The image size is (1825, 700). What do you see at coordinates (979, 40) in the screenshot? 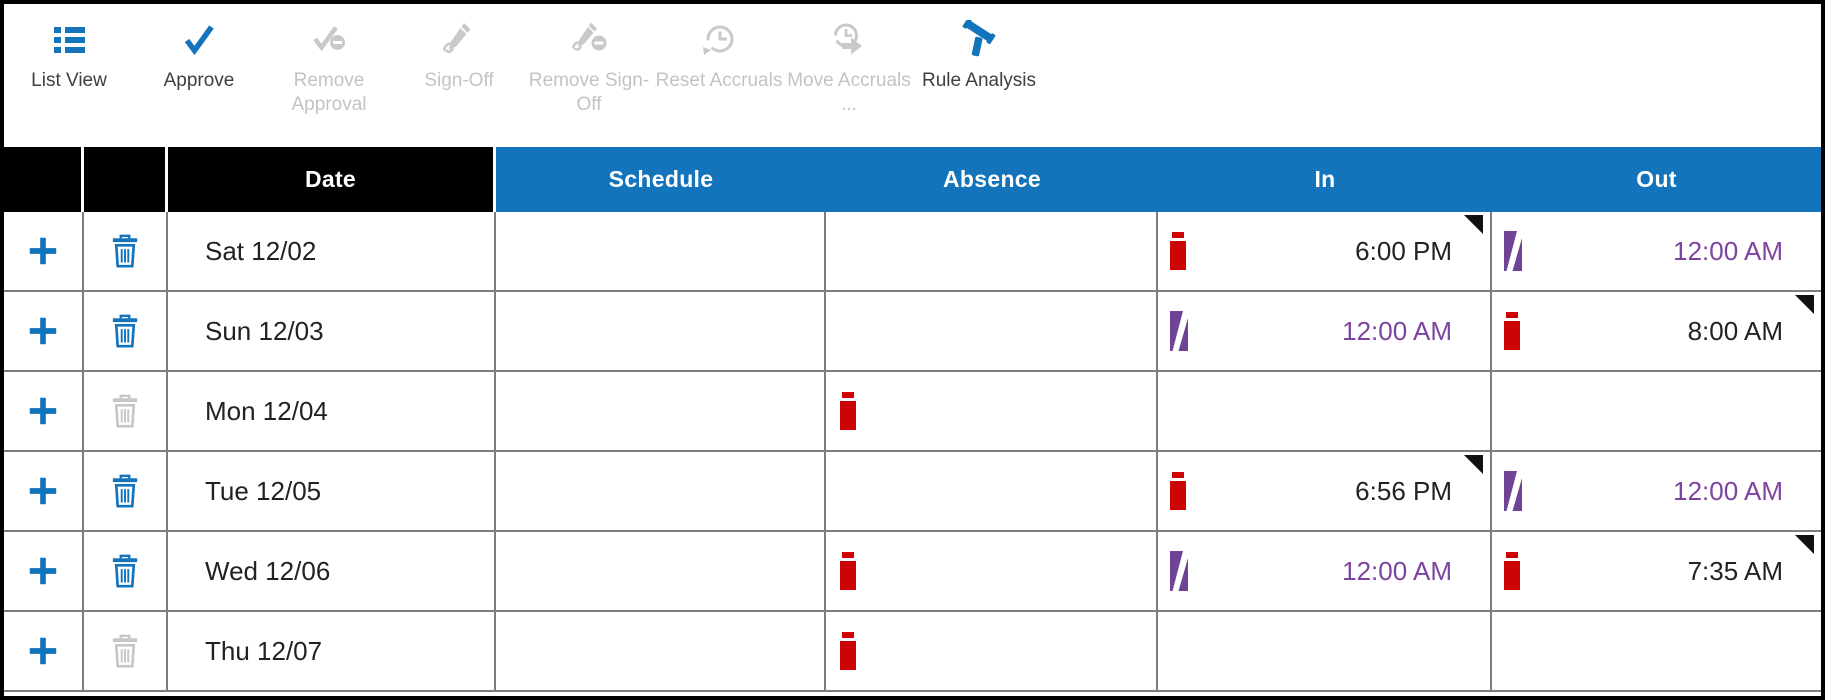
I see `rule-analysis-gavel-icon` at bounding box center [979, 40].